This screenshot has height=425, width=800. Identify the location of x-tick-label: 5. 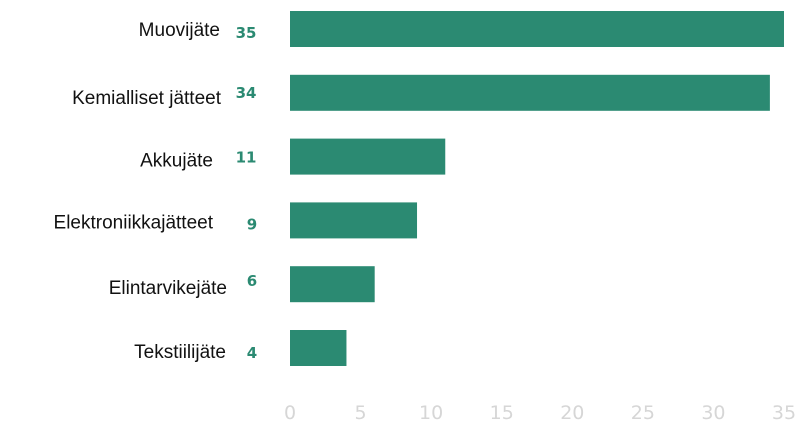
(361, 413).